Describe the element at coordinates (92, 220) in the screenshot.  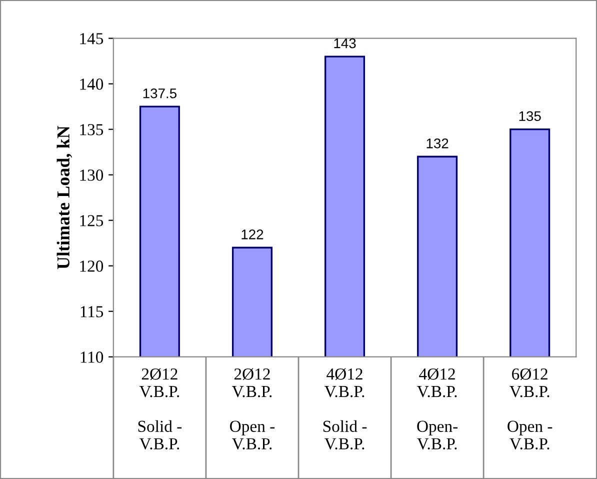
I see `y-tick-label: 125` at that location.